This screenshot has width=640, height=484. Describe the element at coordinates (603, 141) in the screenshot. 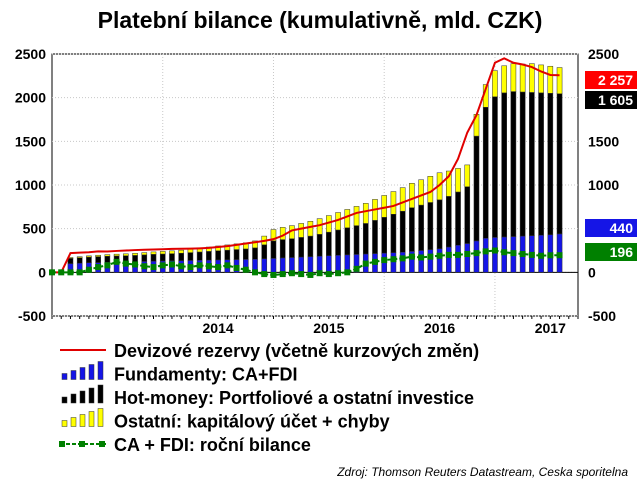

I see `y-tick-label-right: 1500` at that location.